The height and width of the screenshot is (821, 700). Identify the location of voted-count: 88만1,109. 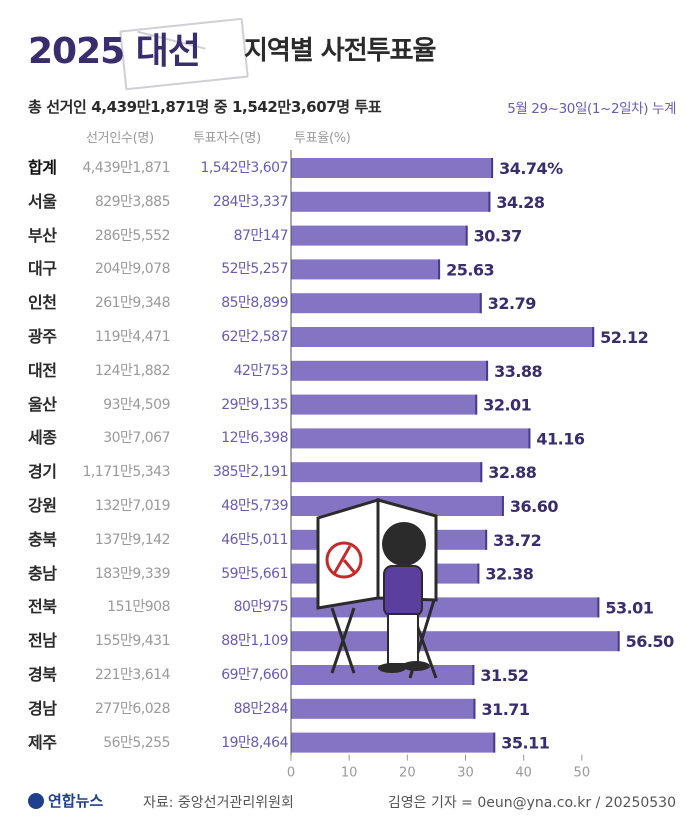
(254, 641).